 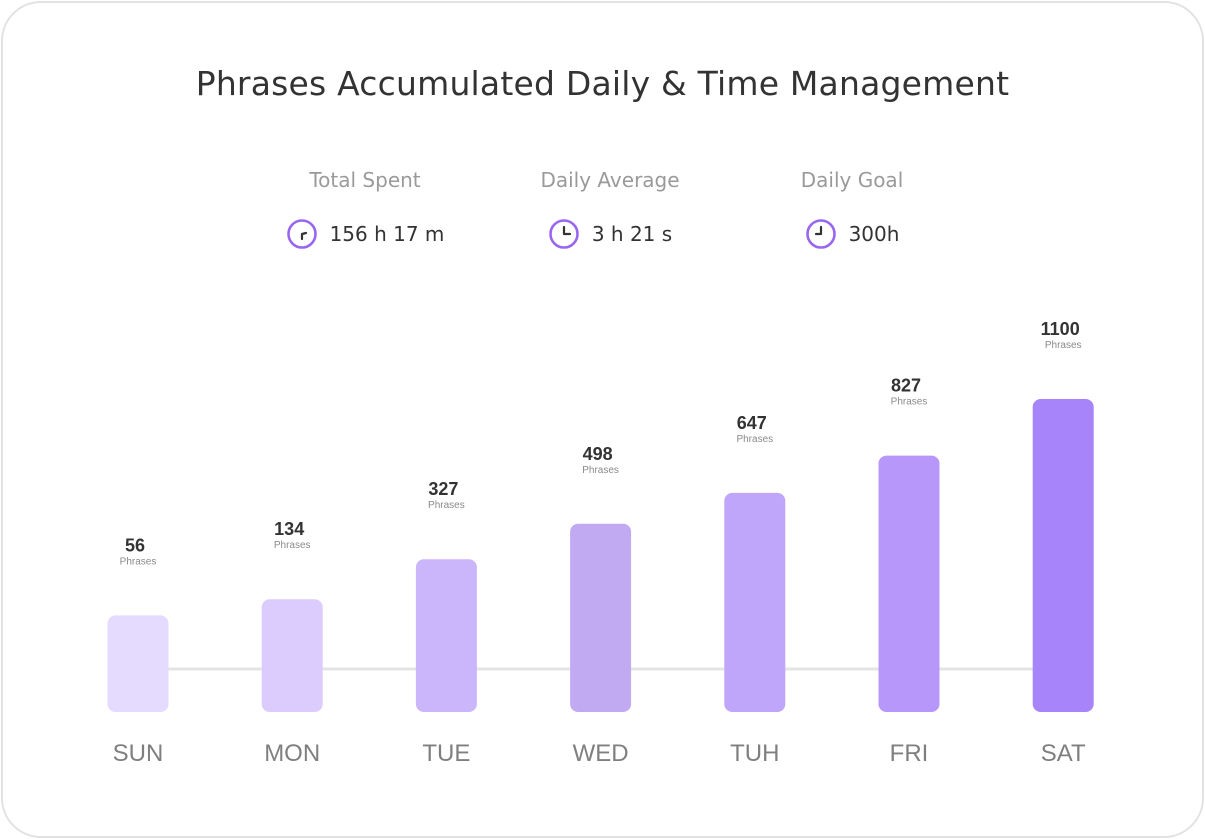 What do you see at coordinates (909, 583) in the screenshot?
I see `bar-fri` at bounding box center [909, 583].